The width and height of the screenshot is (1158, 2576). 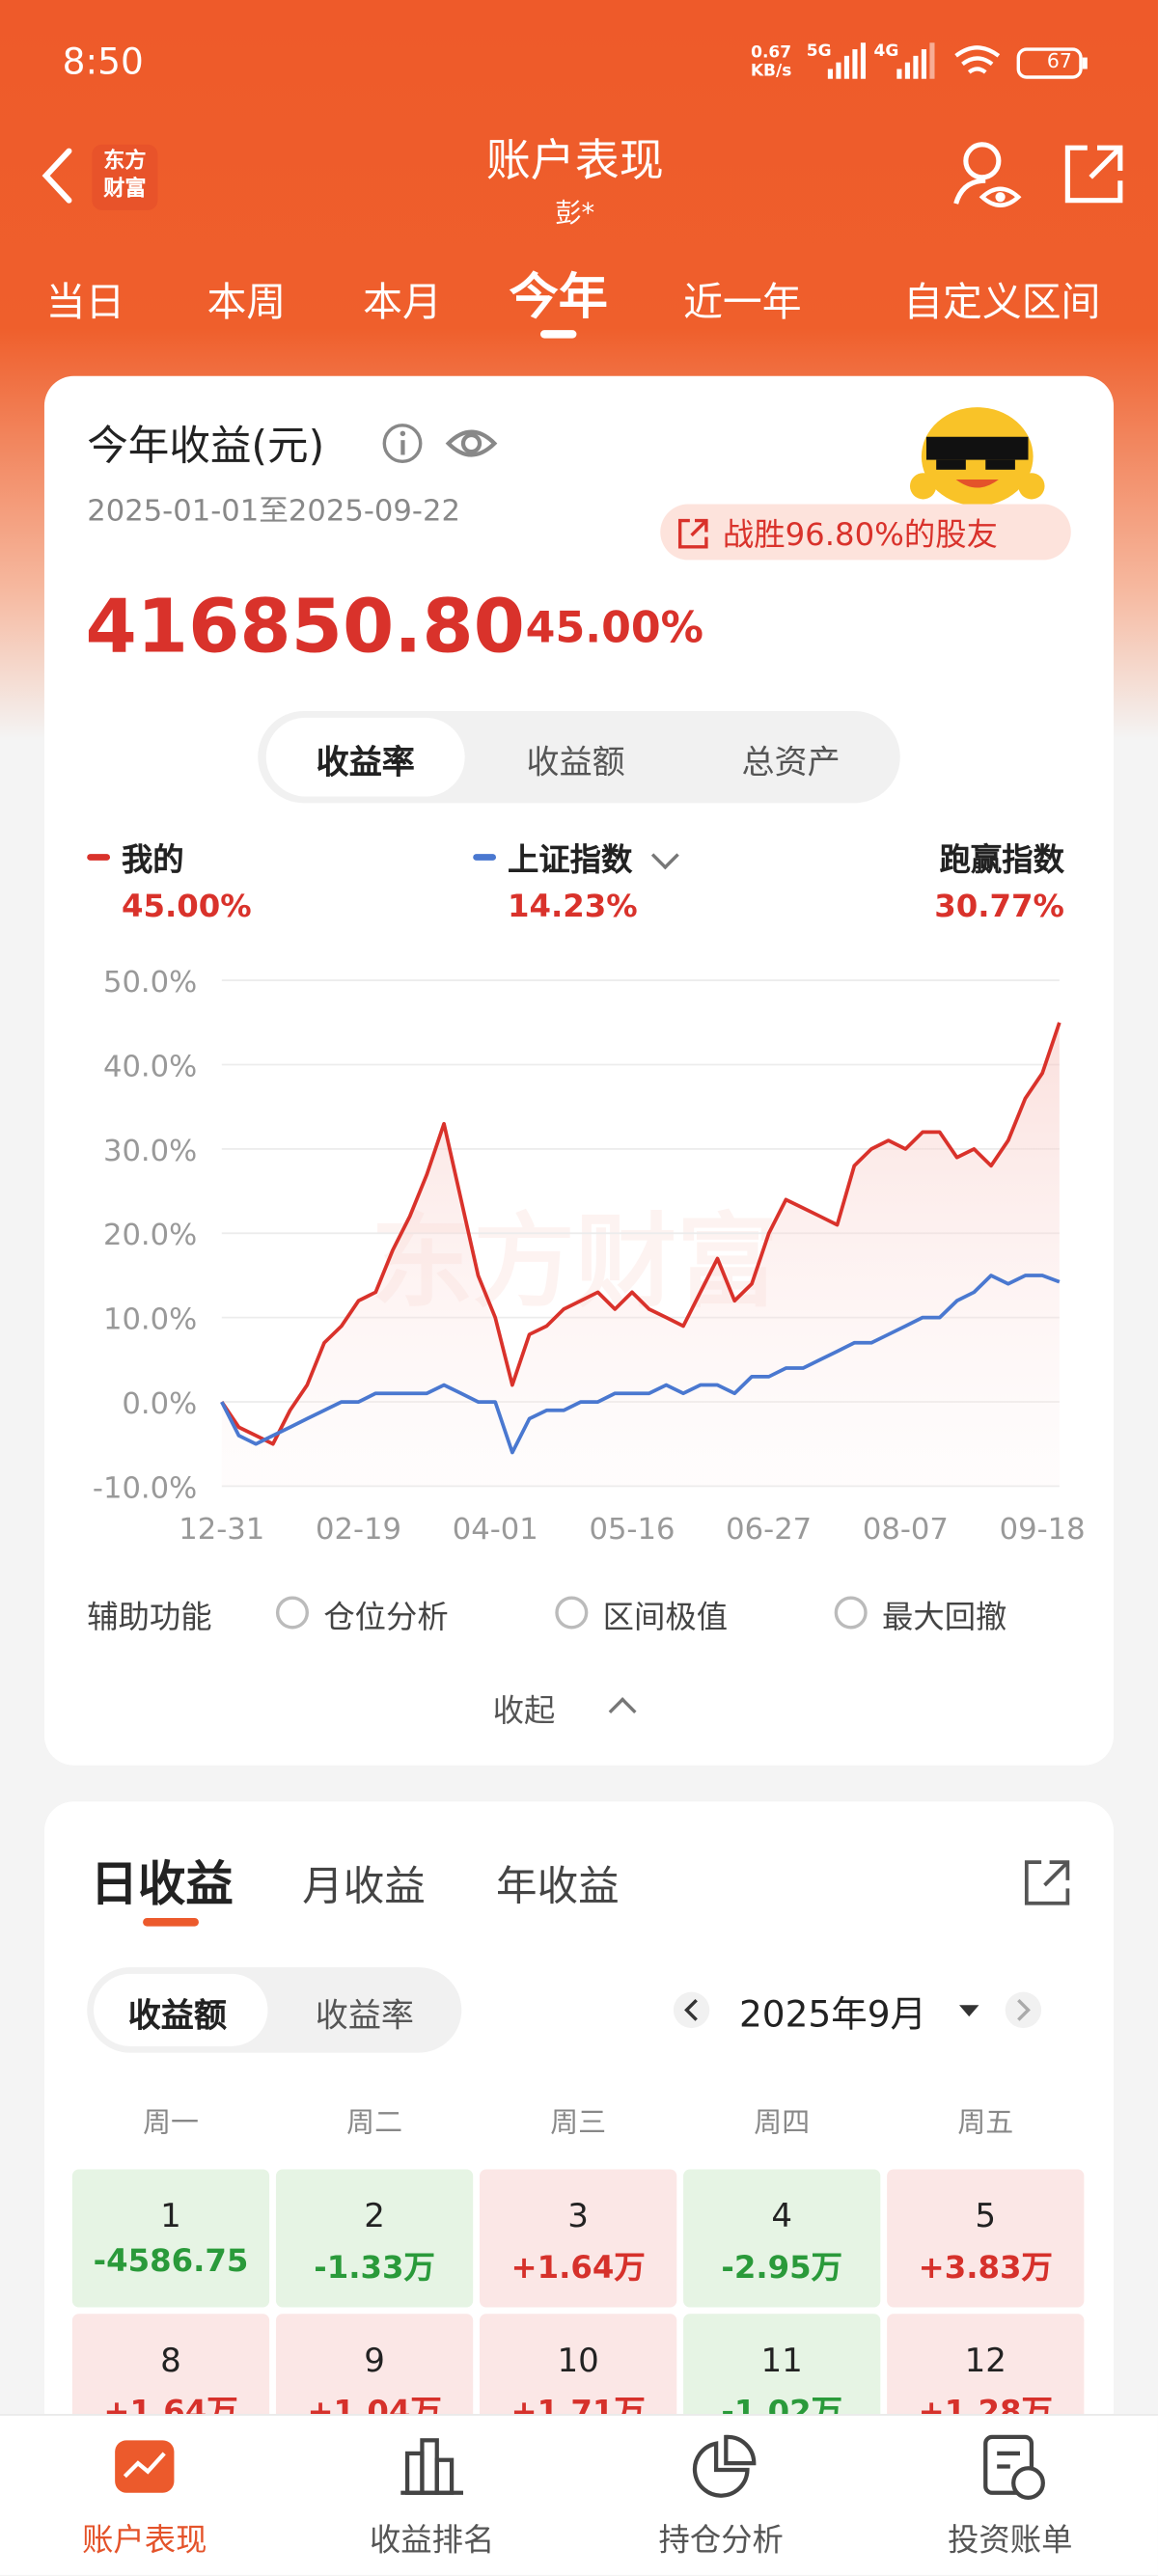 I want to click on bottom-nav, so click(x=579, y=2494).